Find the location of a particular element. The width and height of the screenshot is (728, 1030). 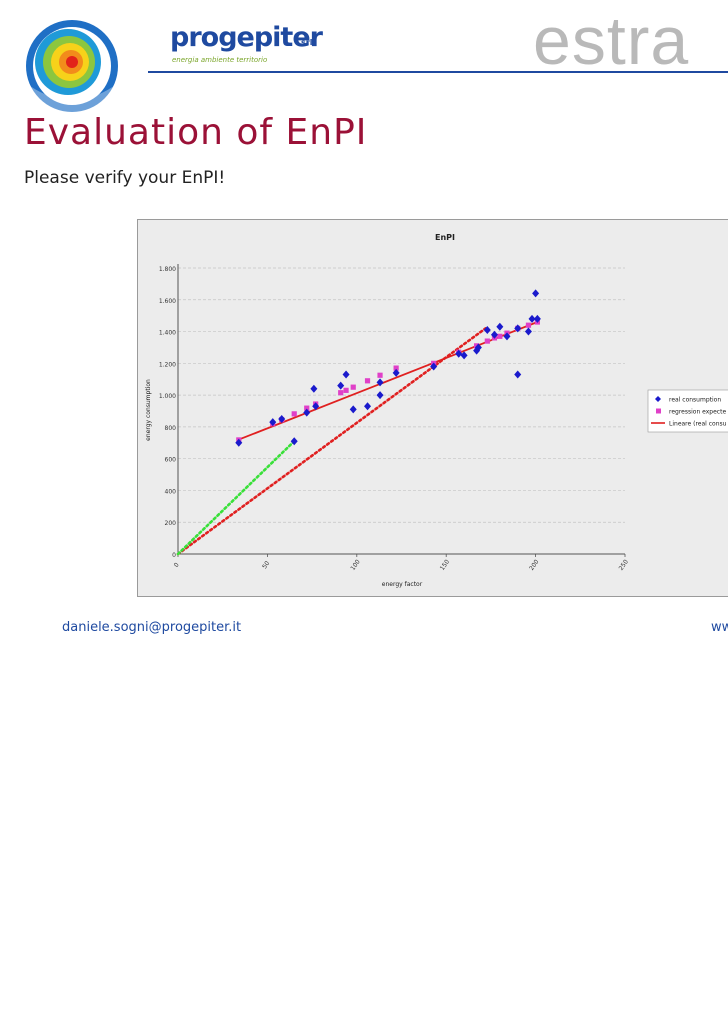

y-tick-label: 800 is located at coordinates (171, 428).